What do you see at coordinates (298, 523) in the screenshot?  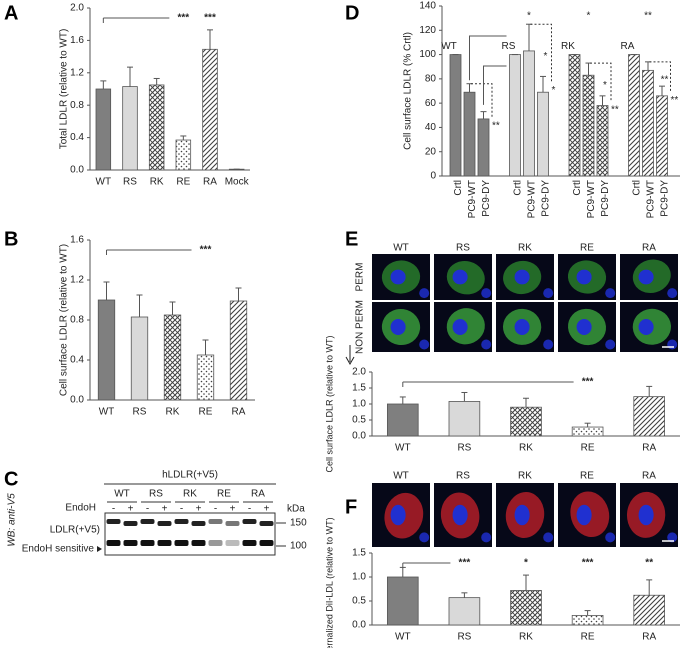 I see `marker: 150` at bounding box center [298, 523].